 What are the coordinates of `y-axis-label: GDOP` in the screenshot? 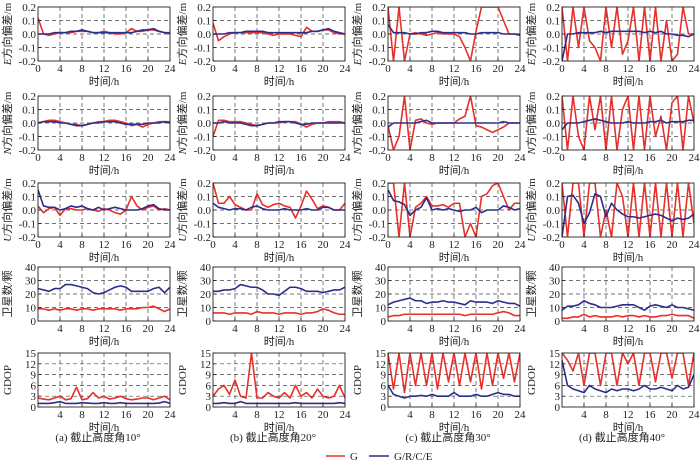 It's located at (532, 380).